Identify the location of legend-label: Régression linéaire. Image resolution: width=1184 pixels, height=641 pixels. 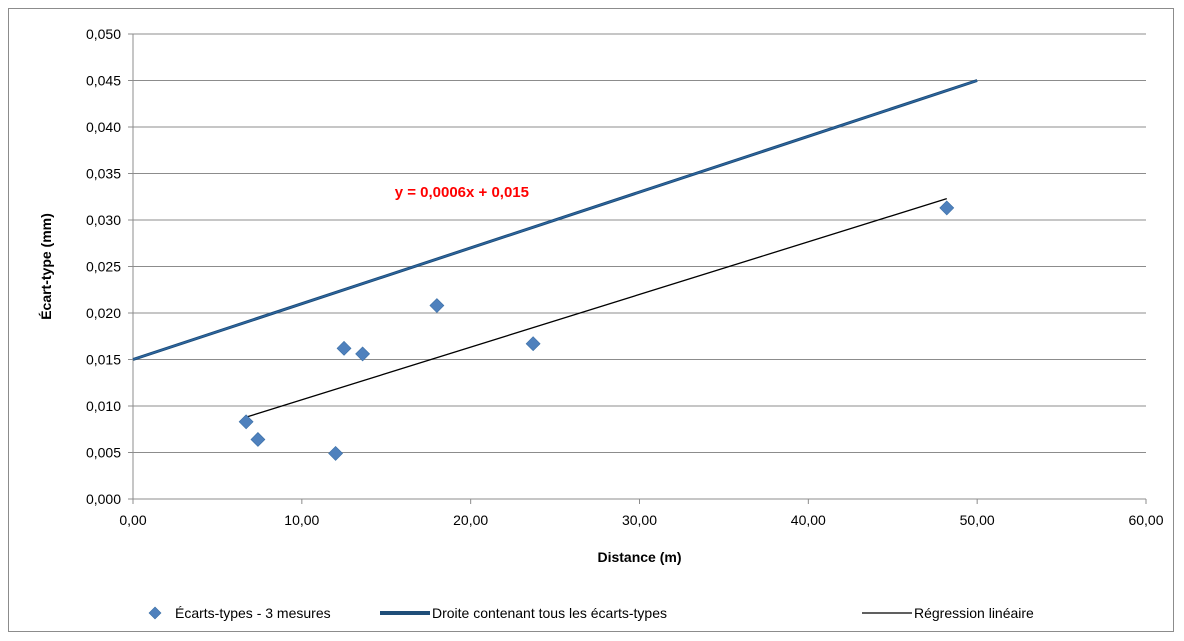
(974, 613).